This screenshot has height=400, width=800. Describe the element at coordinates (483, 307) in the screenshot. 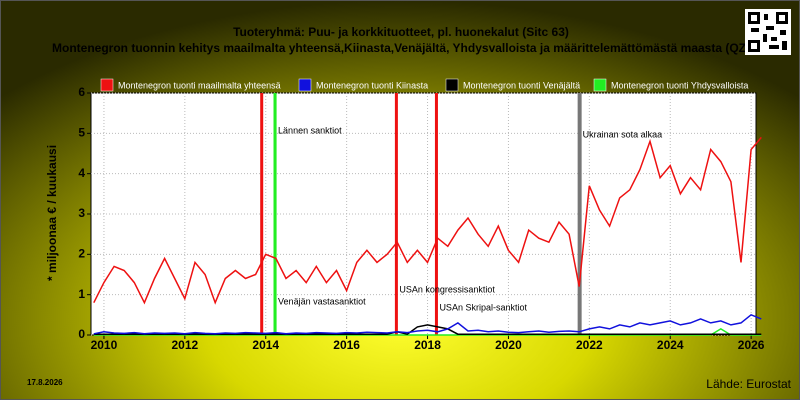

I see `event-label: USAn Skripal-sanktiot` at that location.